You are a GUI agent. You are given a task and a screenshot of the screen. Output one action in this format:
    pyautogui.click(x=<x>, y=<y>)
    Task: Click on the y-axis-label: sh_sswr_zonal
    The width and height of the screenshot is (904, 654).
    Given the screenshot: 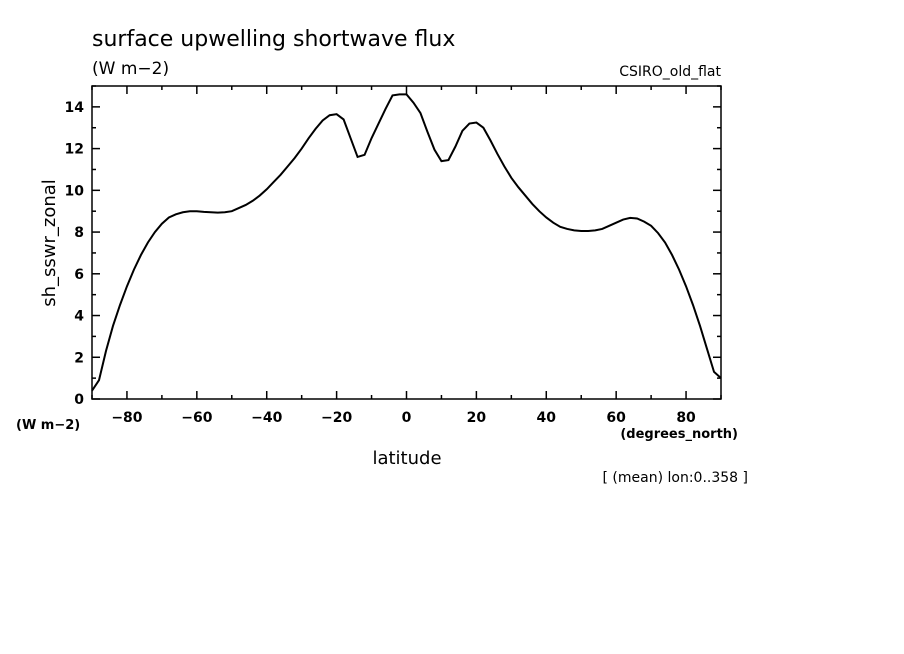 What is the action you would take?
    pyautogui.click(x=49, y=243)
    